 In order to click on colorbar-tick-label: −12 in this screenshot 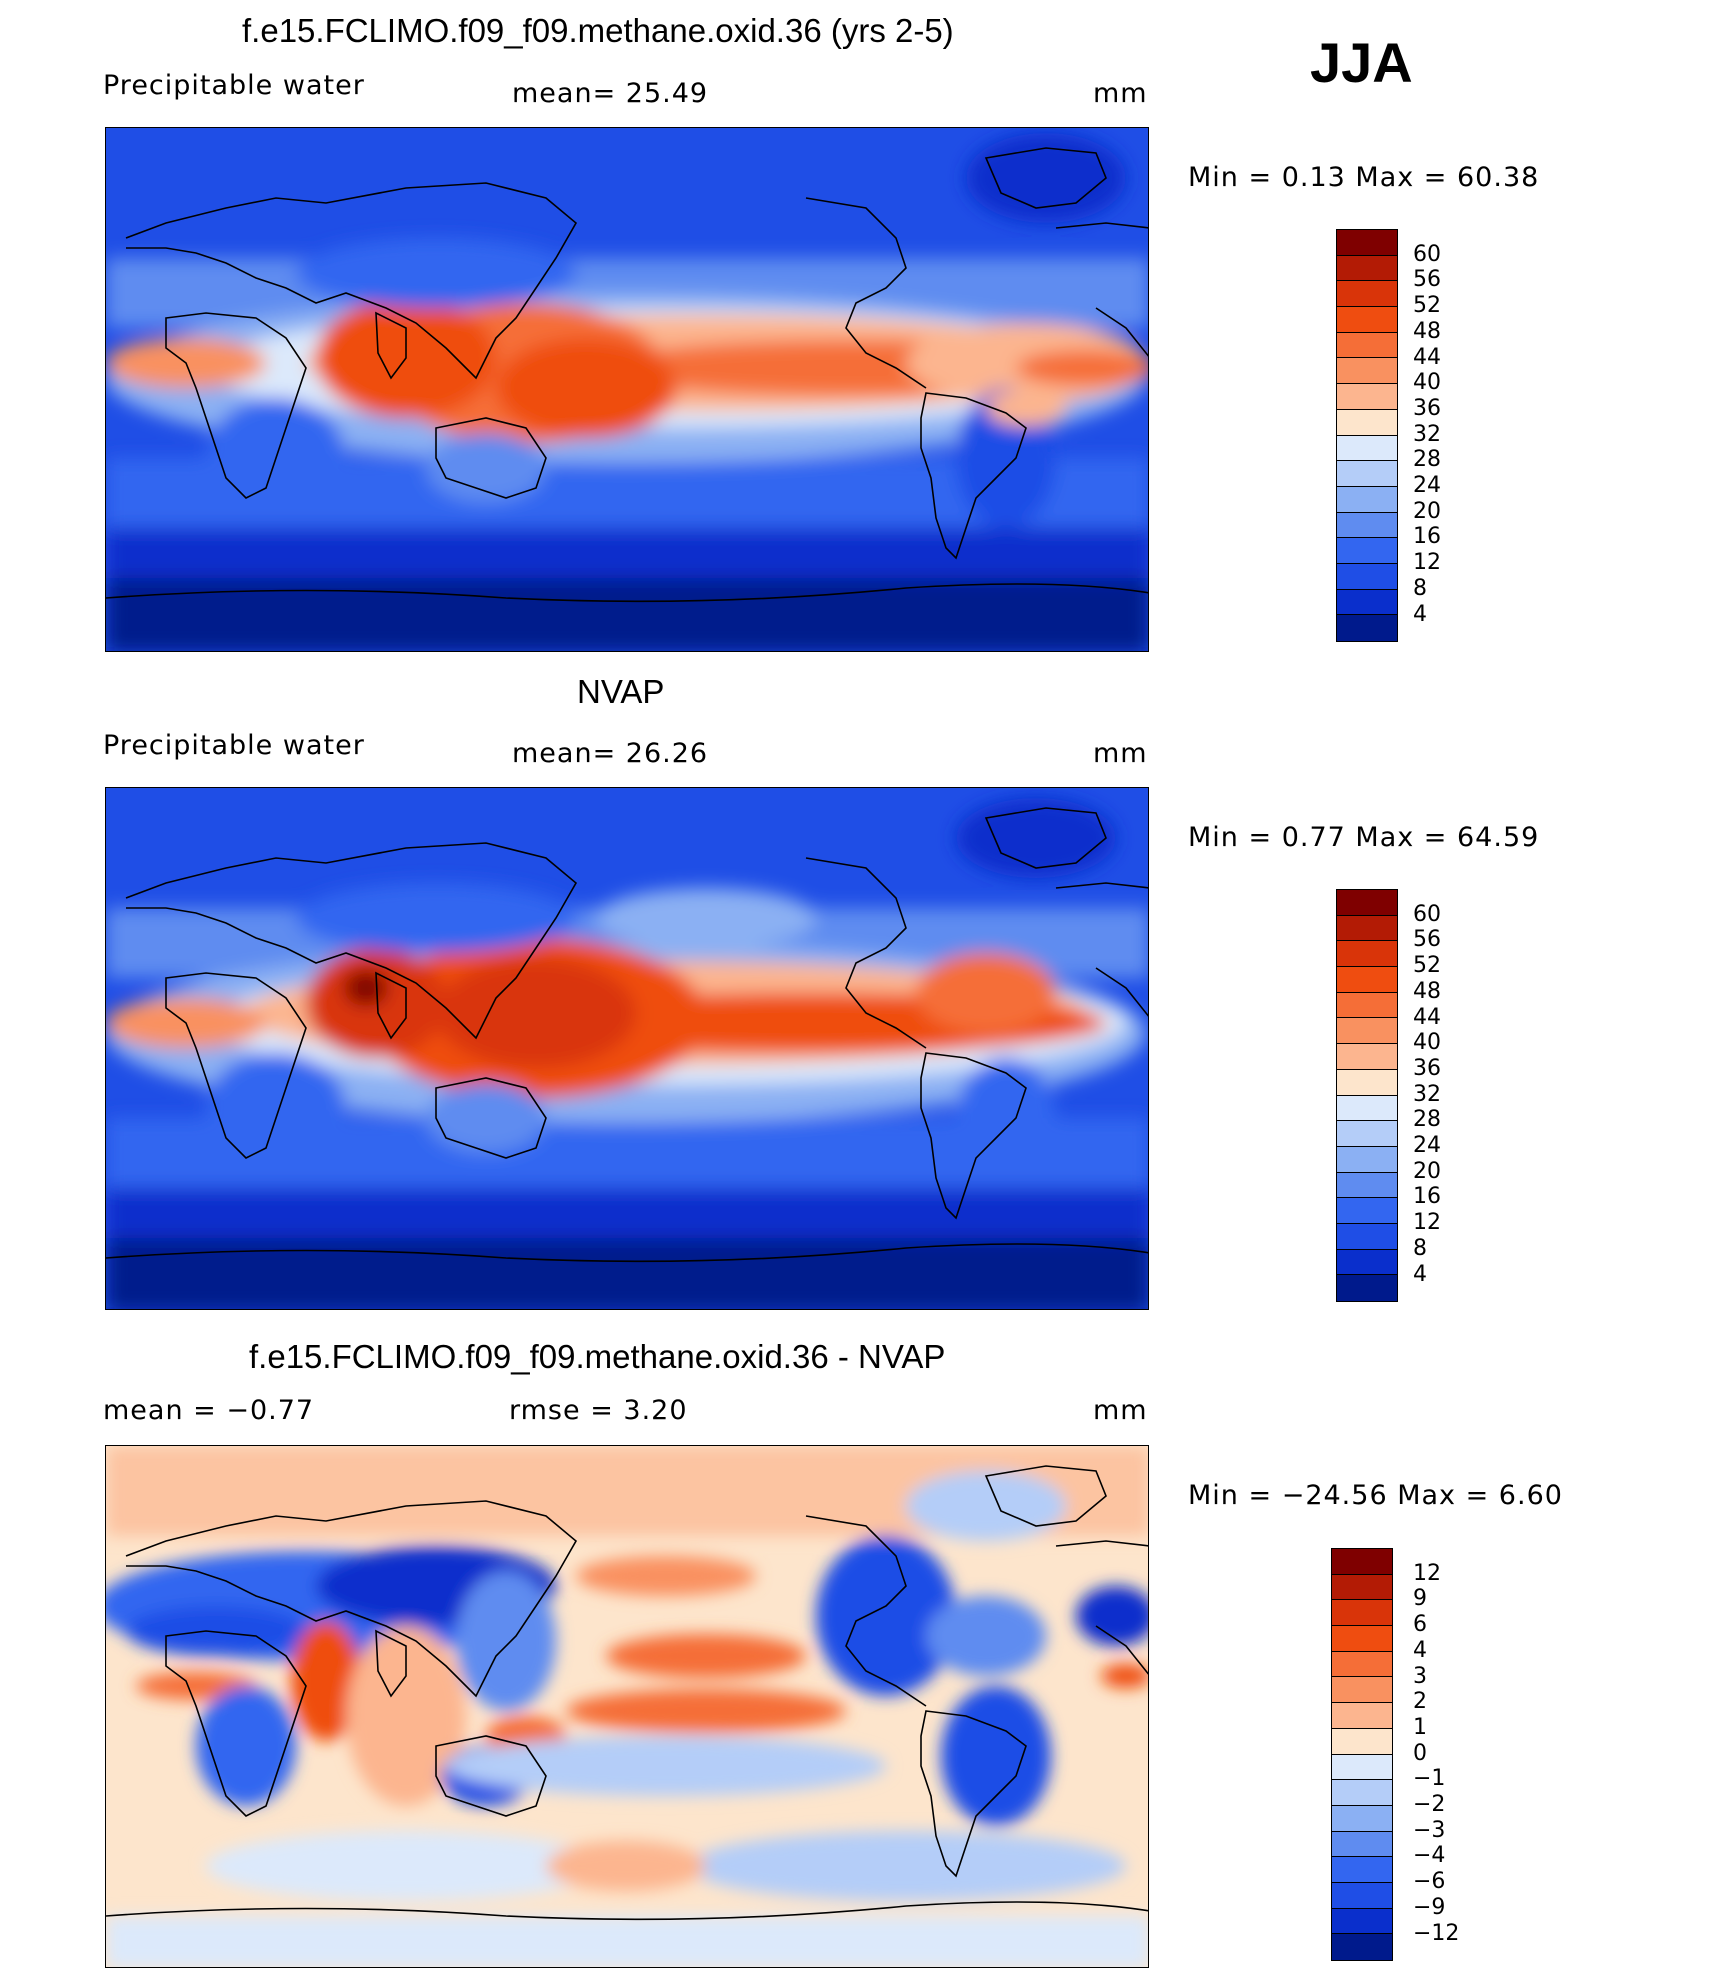, I will do `click(1436, 1933)`.